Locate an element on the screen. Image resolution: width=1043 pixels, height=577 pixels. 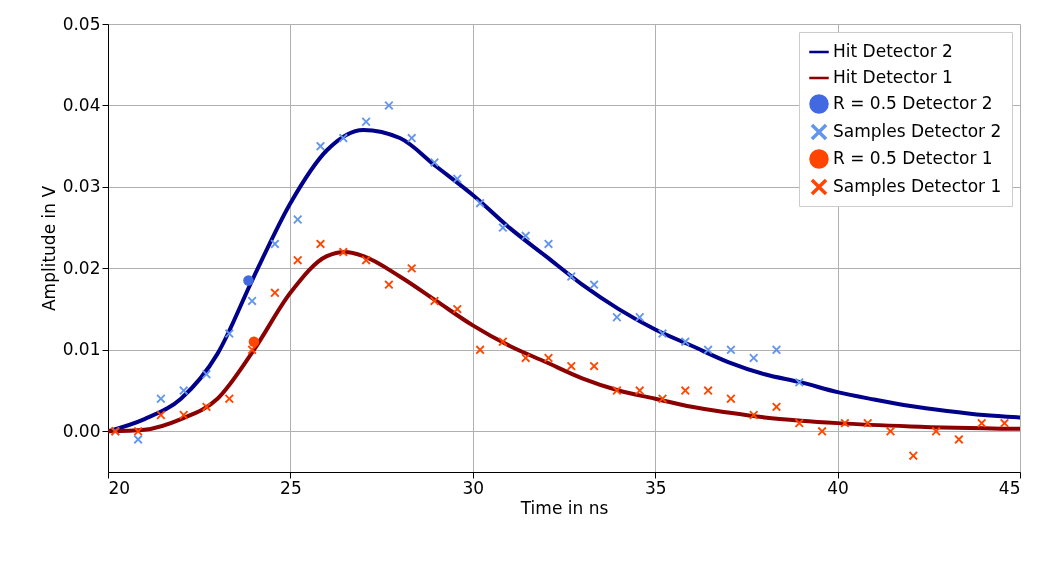
x-axis-title: Time in ns is located at coordinates (564, 507).